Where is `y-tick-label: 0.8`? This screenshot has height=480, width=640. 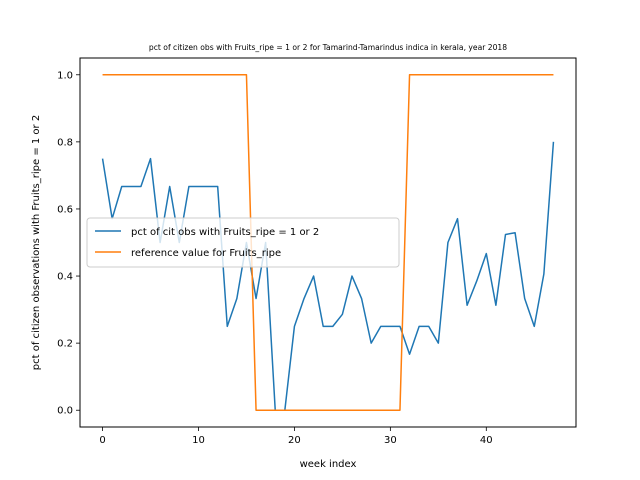
y-tick-label: 0.8 is located at coordinates (65, 142).